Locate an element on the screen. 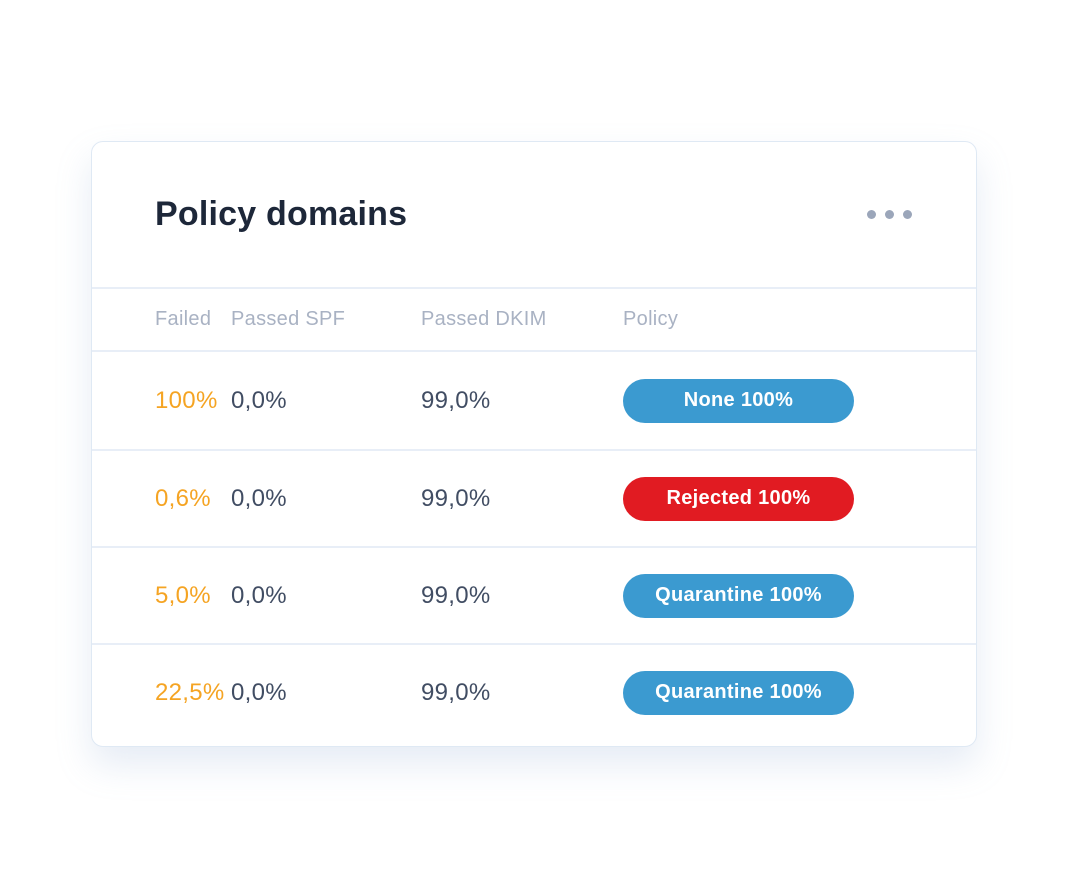  policy-cell: Rejected 100% is located at coordinates (799, 498).